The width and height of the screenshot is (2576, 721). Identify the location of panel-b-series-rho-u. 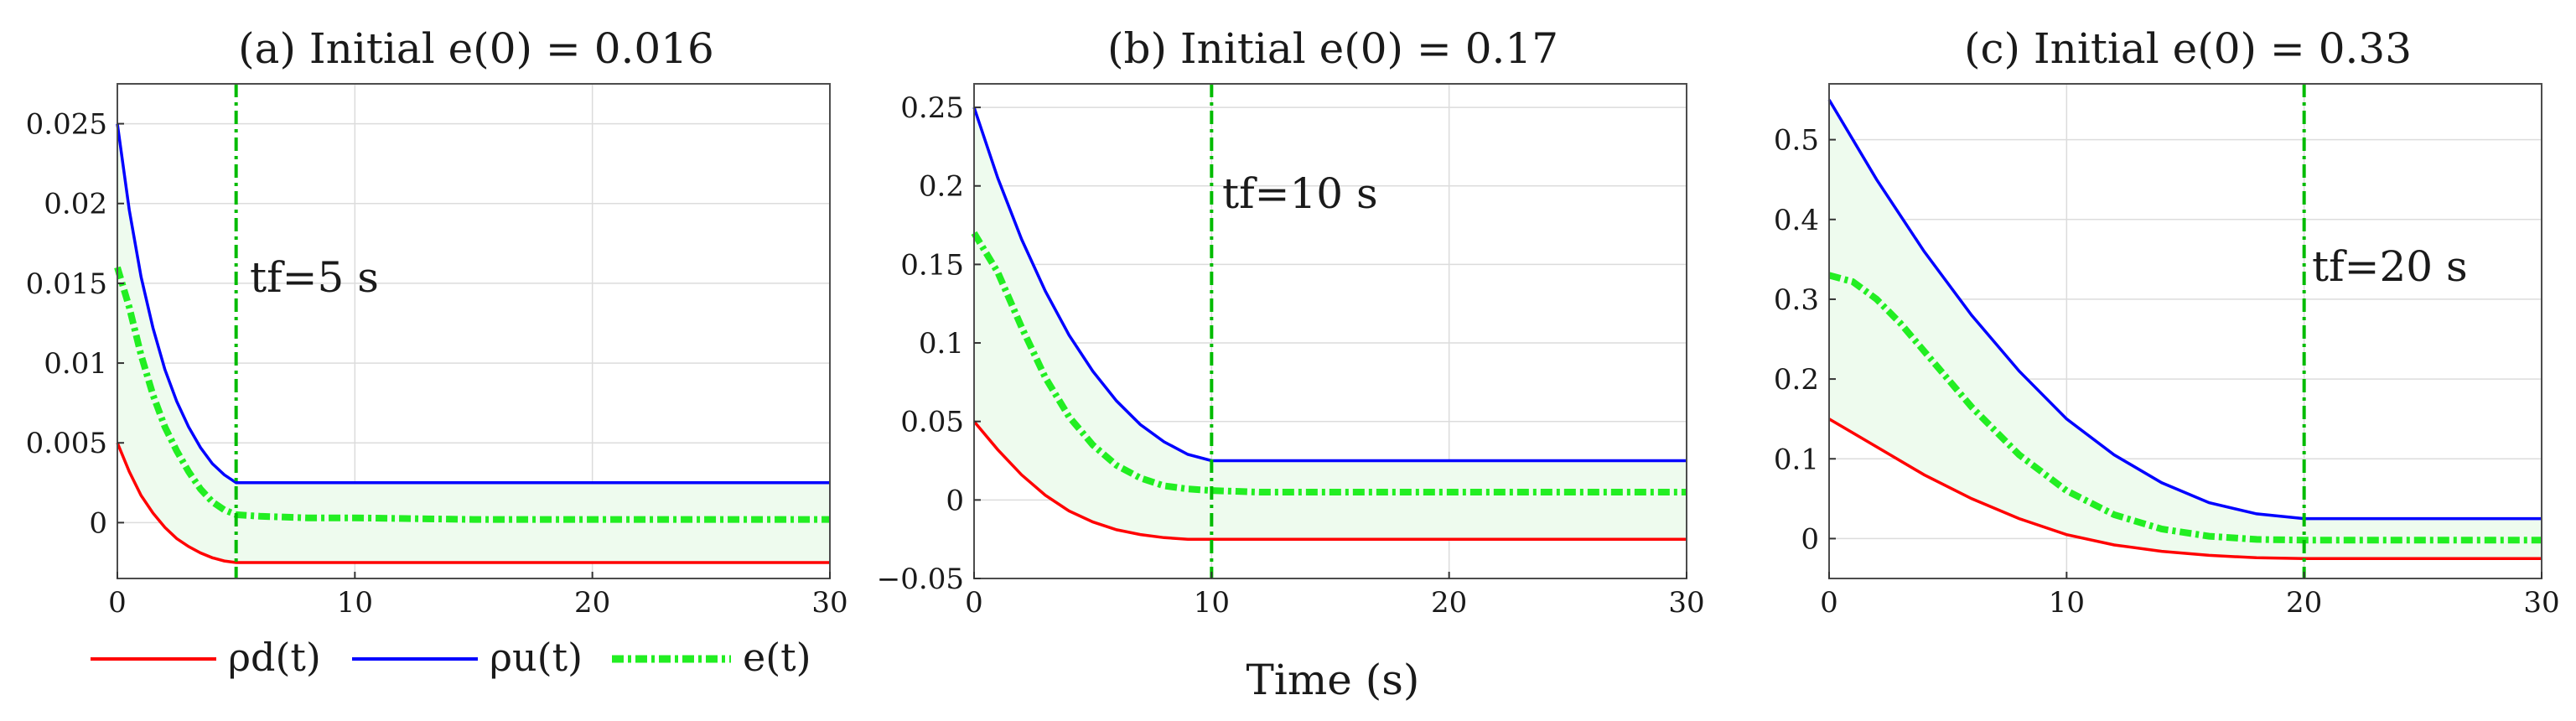
(1329, 284).